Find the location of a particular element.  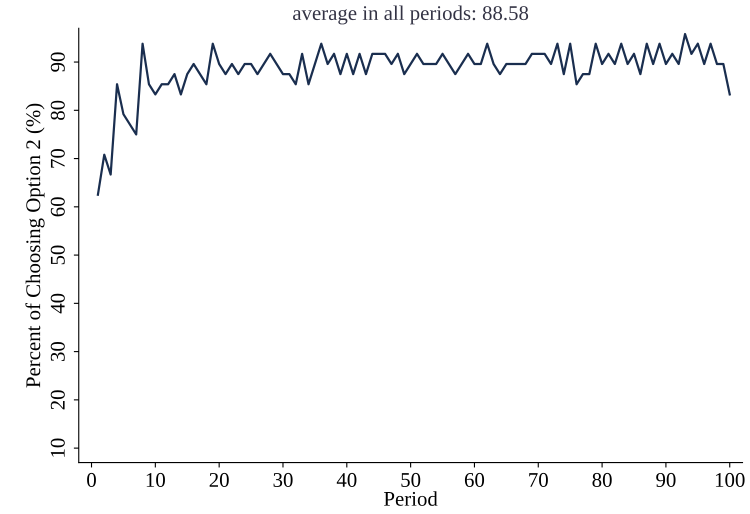

x-tick-label: 0 is located at coordinates (91, 479).